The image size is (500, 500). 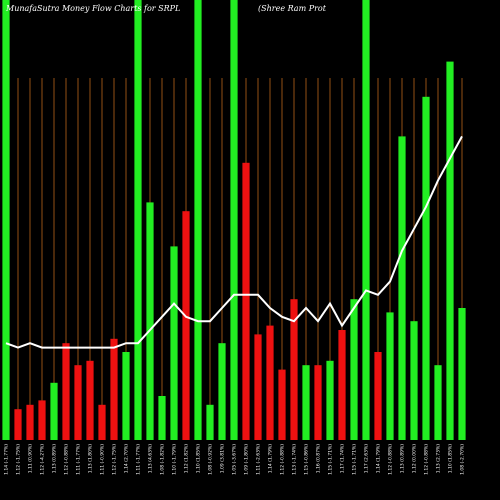 I want to click on tick-label: 1.13 (1.80%), so click(x=91, y=459).